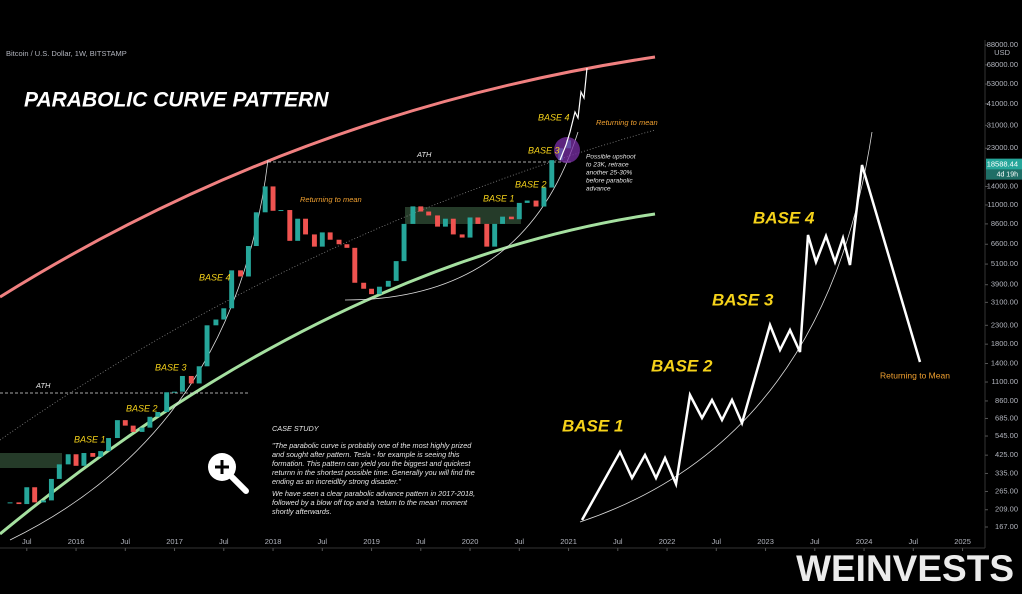 The height and width of the screenshot is (594, 1022). I want to click on annotation: BASE 3, so click(171, 367).